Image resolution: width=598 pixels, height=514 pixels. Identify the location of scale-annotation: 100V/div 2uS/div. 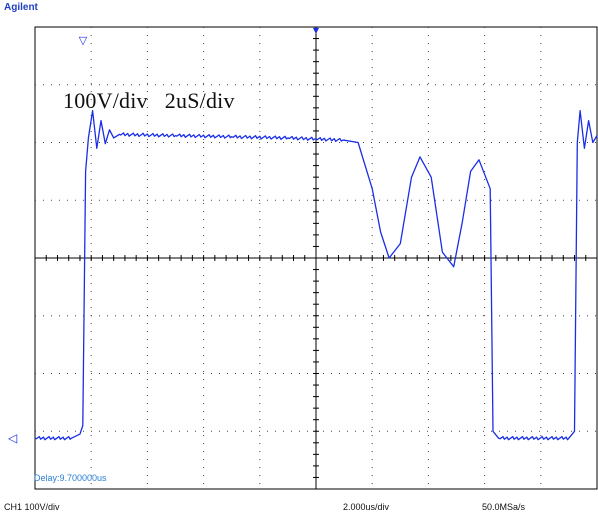
(149, 100).